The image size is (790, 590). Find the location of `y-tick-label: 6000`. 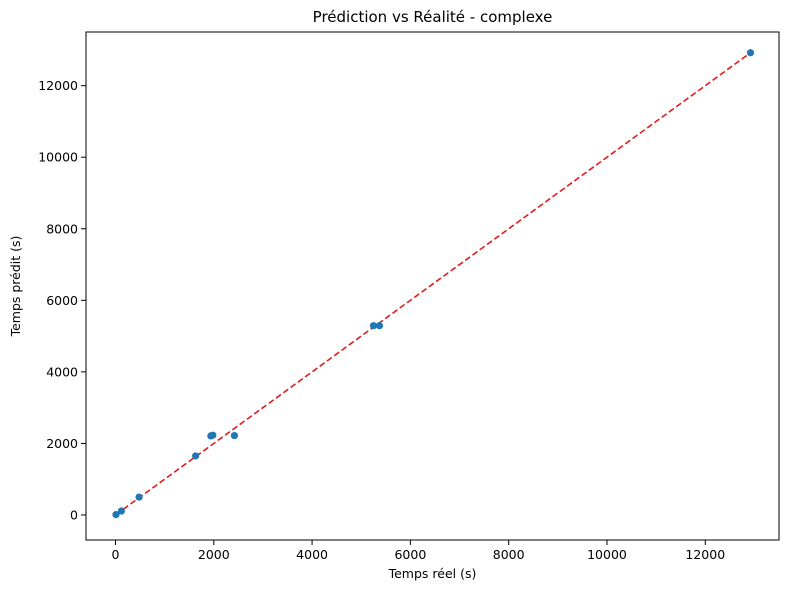

y-tick-label: 6000 is located at coordinates (62, 300).